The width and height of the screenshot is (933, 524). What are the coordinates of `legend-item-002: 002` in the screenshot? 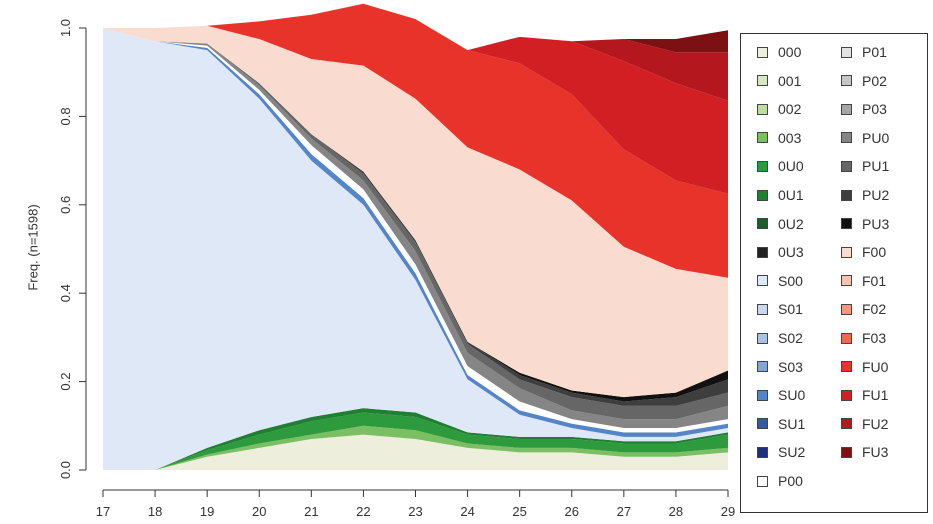 It's located at (779, 109).